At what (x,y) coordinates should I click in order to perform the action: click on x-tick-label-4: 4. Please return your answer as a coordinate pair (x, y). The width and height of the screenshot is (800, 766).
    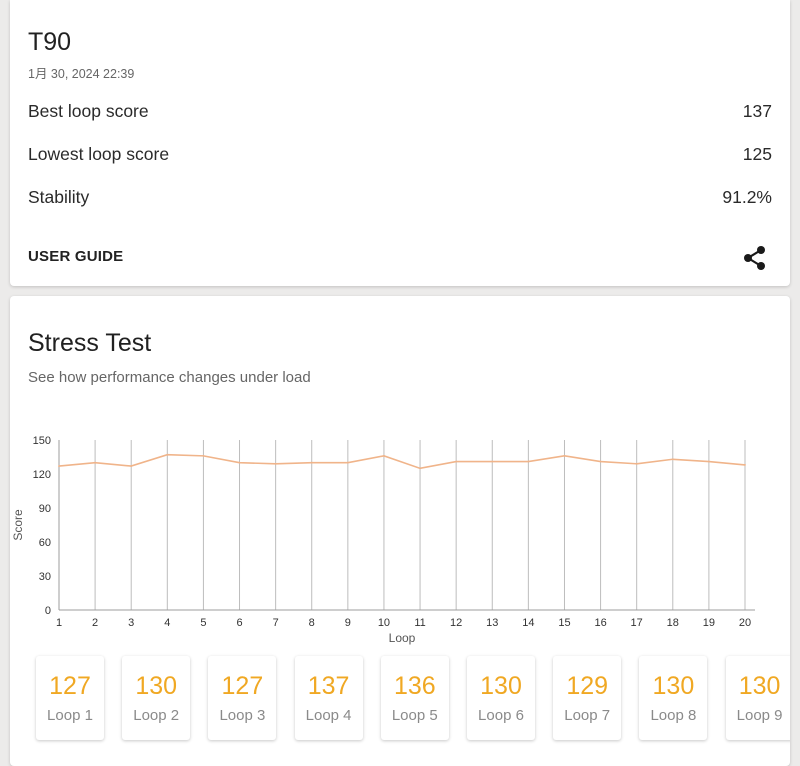
    Looking at the image, I should click on (167, 623).